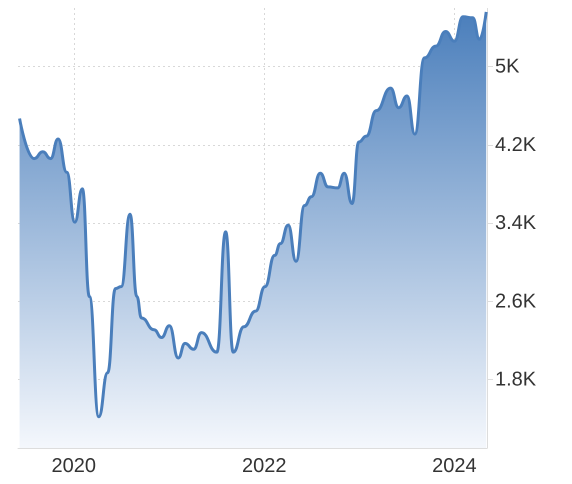 The image size is (572, 484). I want to click on x-tick-label: 2020, so click(74, 466).